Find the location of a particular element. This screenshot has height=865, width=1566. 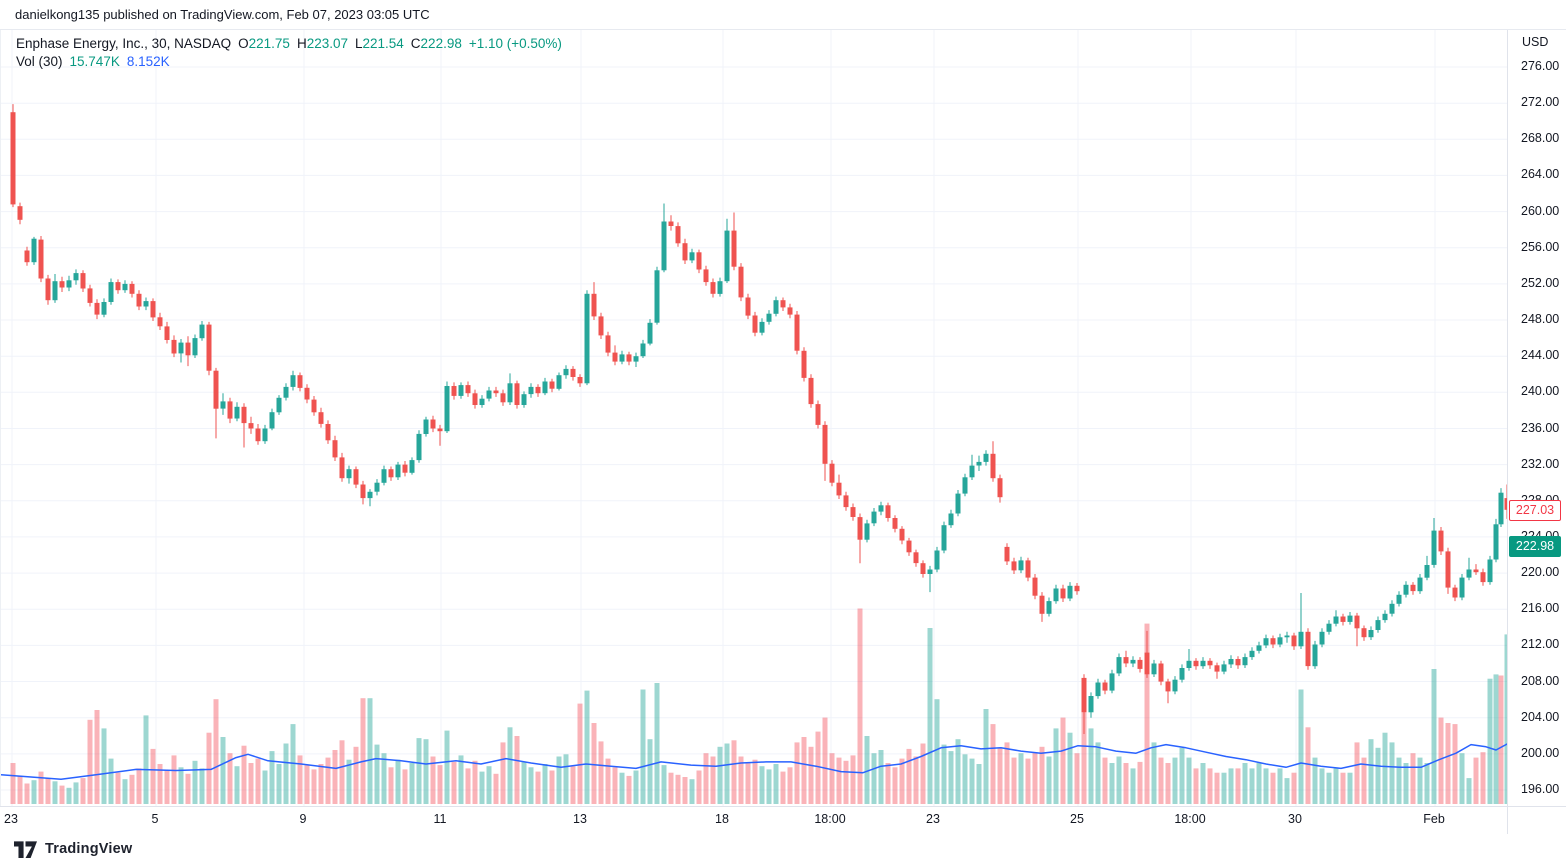

volume-label: Vol (30) is located at coordinates (39, 61).